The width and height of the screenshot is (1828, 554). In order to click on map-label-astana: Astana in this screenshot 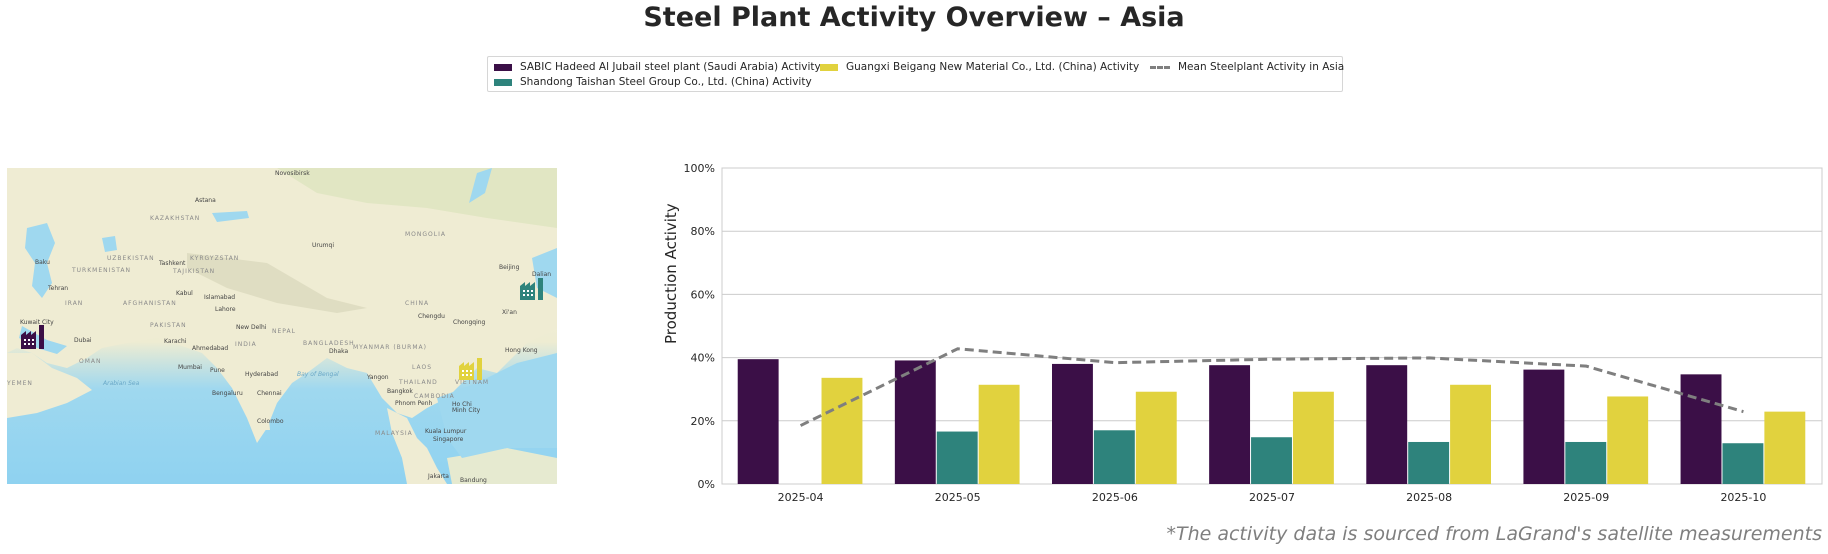, I will do `click(205, 200)`.